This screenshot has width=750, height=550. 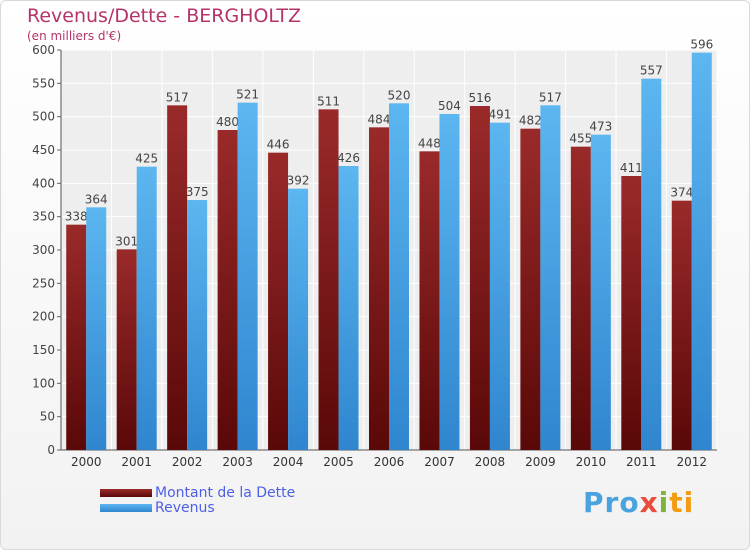 I want to click on x-tick-label: 2006, so click(x=389, y=462).